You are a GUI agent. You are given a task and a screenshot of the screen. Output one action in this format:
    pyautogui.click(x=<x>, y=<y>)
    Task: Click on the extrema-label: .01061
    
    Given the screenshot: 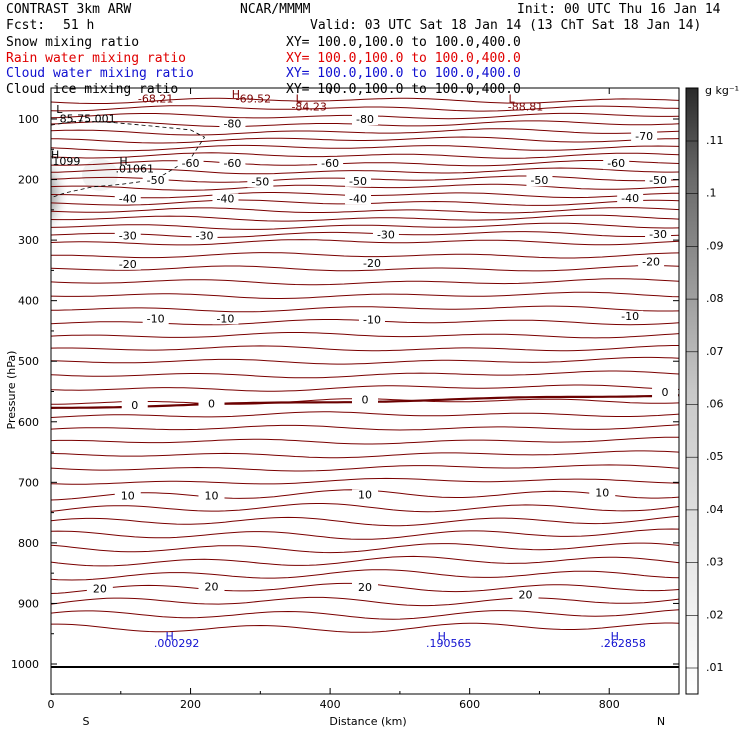 What is the action you would take?
    pyautogui.click(x=134, y=168)
    